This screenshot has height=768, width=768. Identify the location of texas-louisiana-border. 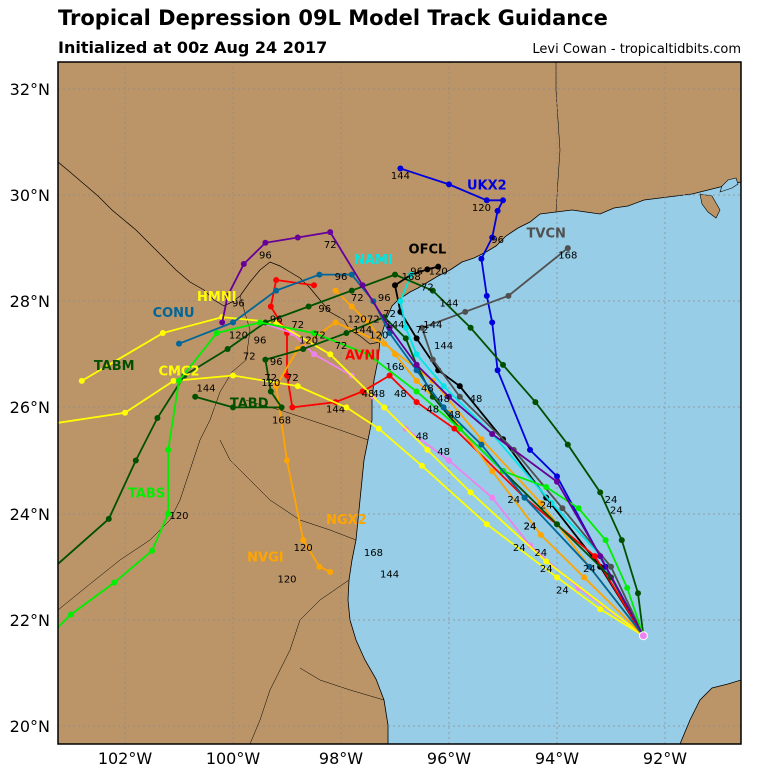
(558, 137).